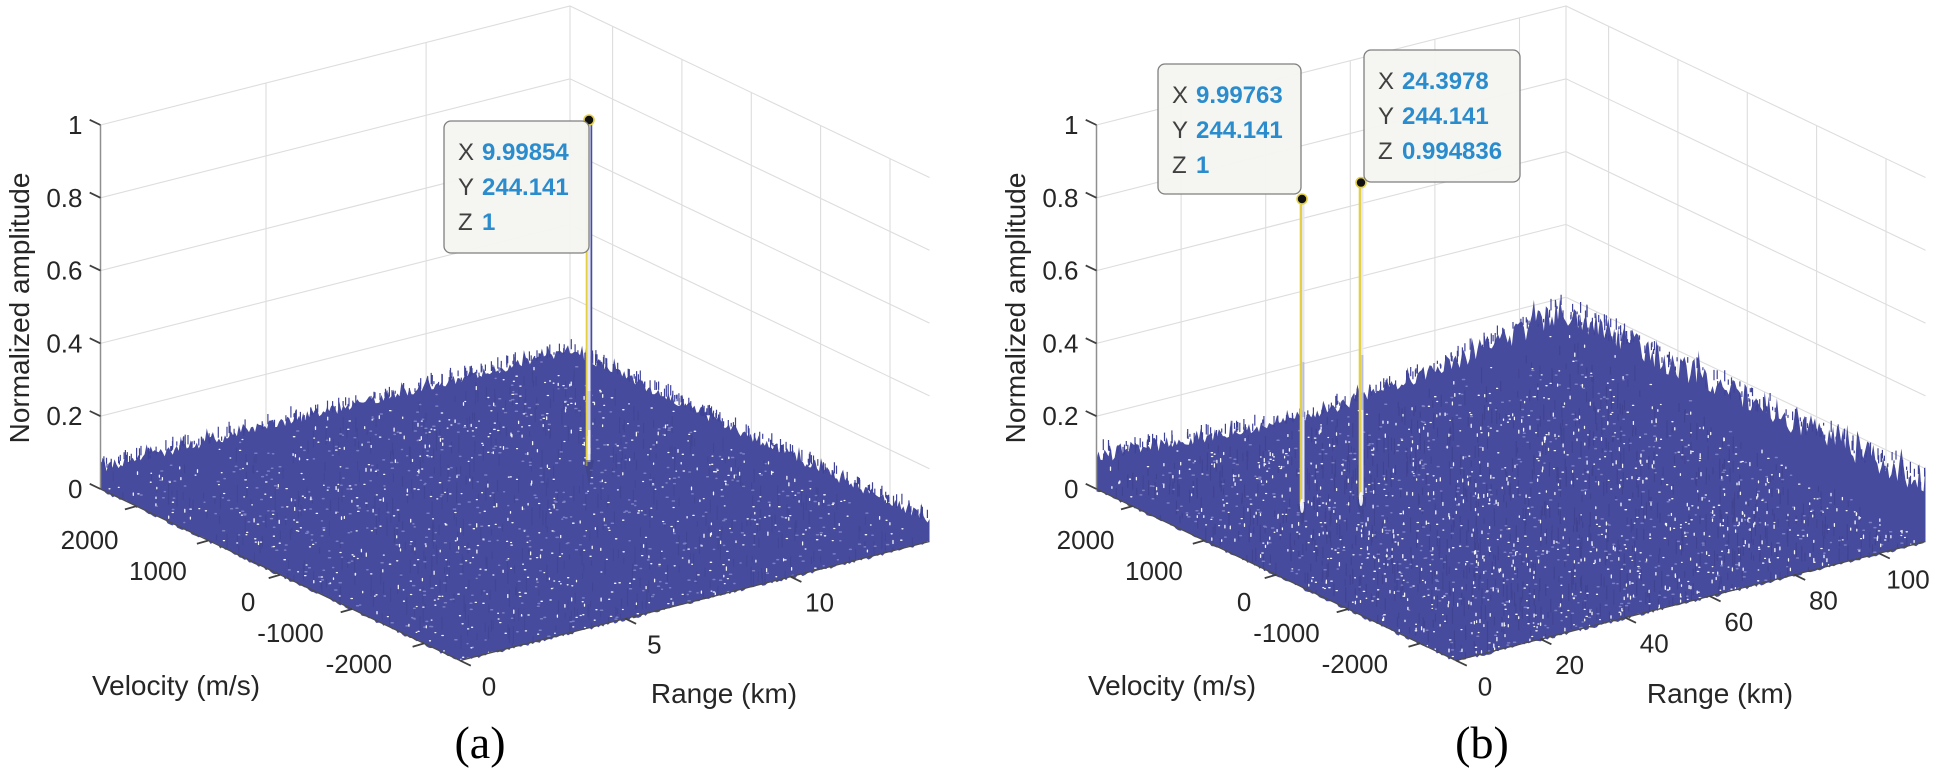 The height and width of the screenshot is (772, 1936). I want to click on svg-text: 20, so click(1569, 665).